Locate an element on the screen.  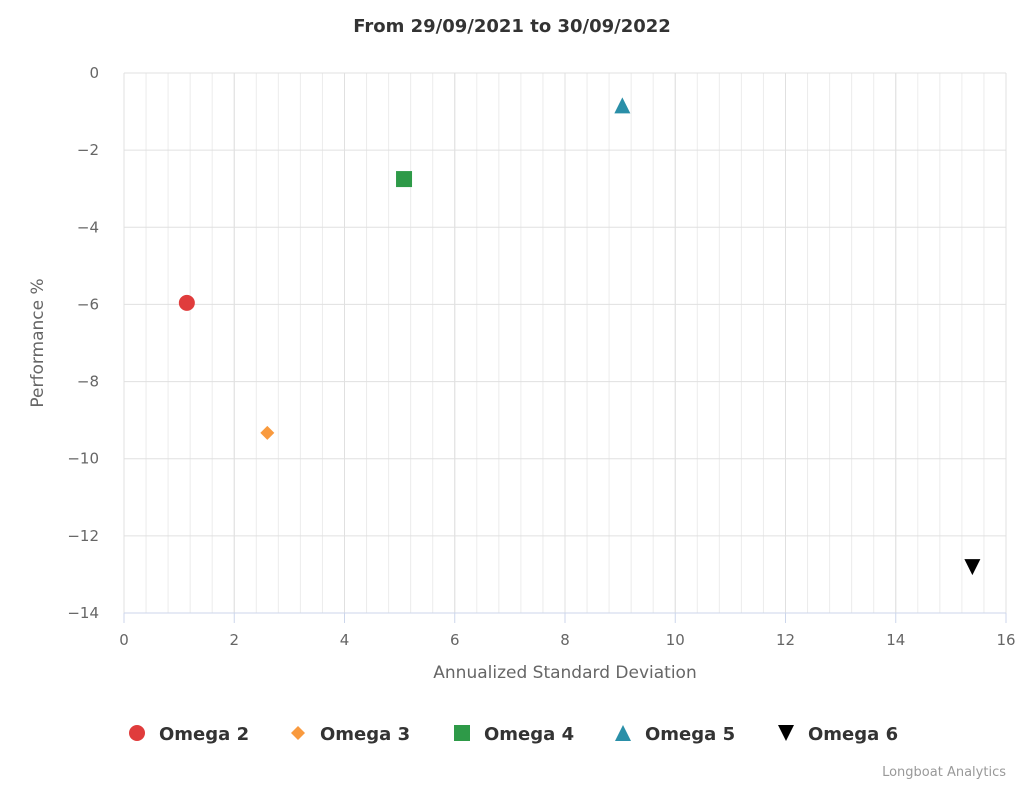
legend-item-omega-3: Omega 3 is located at coordinates (350, 734).